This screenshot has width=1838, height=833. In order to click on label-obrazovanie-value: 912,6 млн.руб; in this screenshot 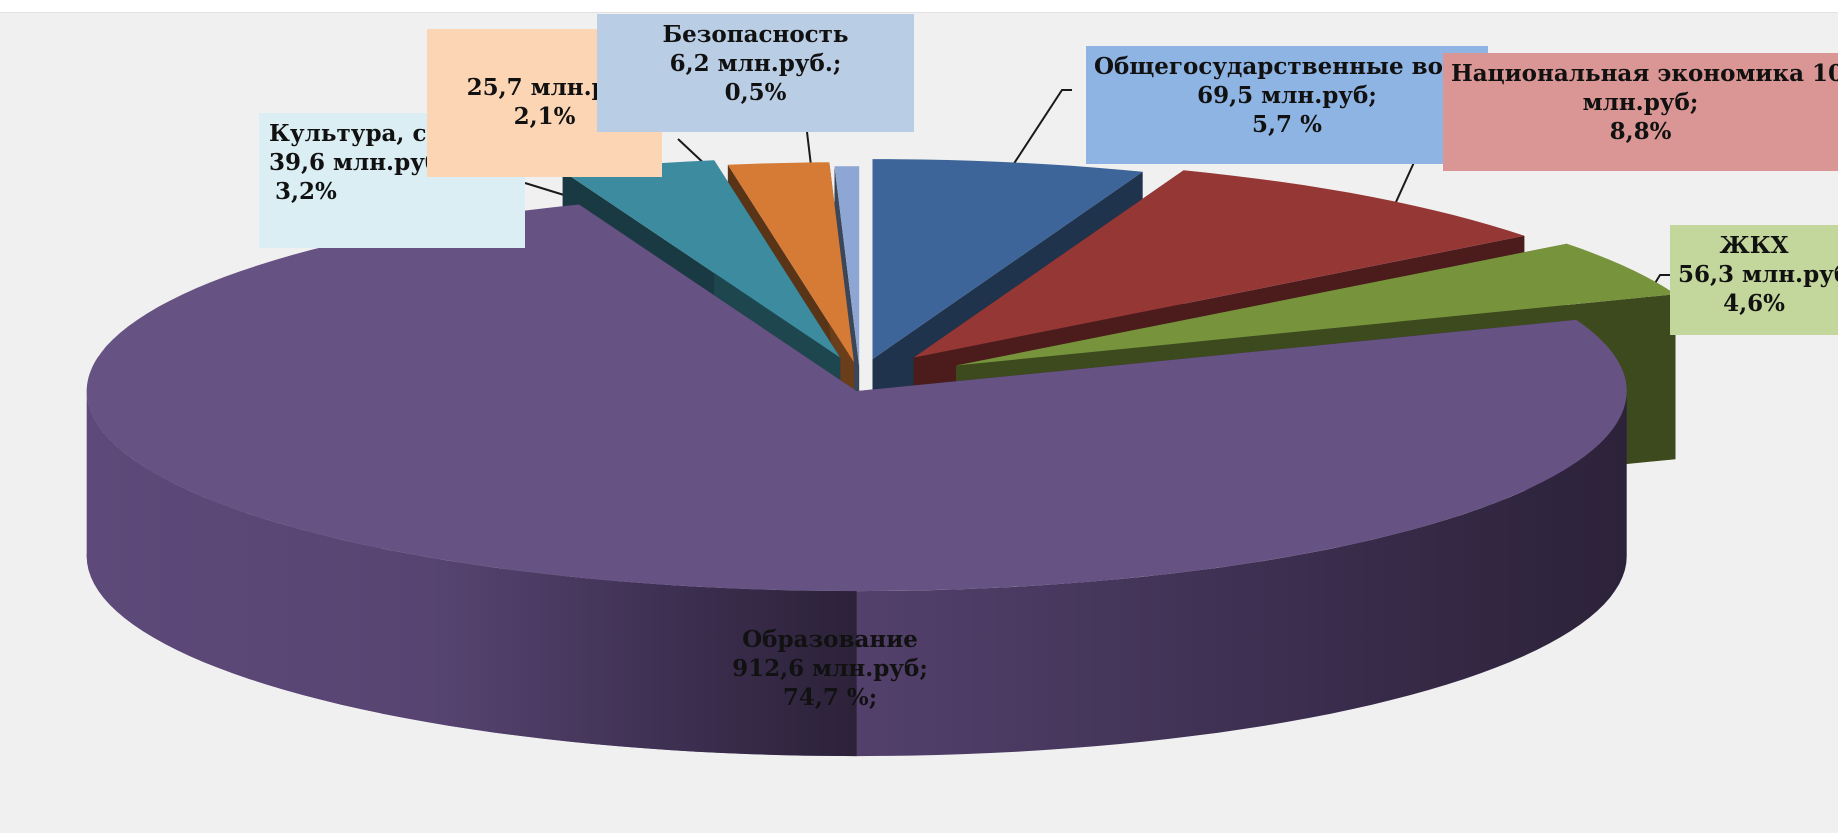, I will do `click(830, 668)`.